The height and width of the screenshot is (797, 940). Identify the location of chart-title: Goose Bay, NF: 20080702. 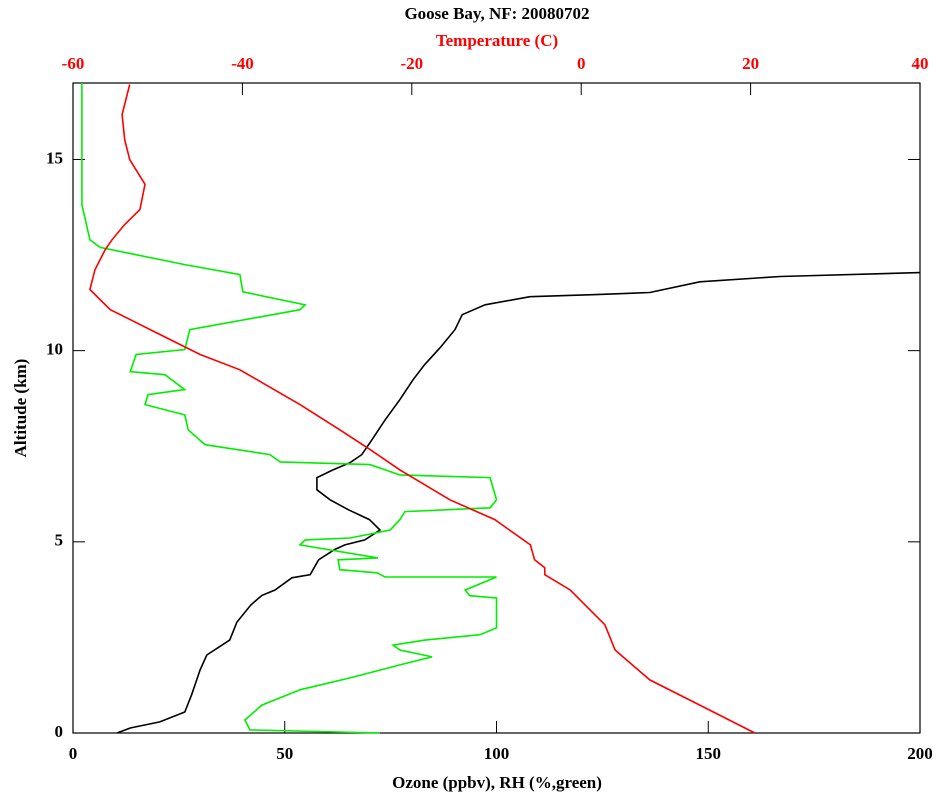
(496, 13).